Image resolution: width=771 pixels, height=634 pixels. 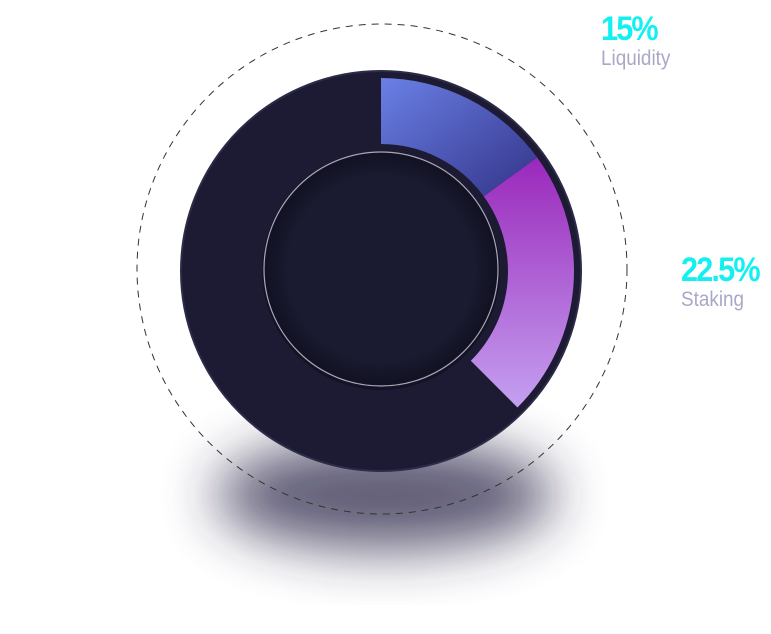 I want to click on slice-label-staking: 22.5% Staking, so click(x=724, y=282).